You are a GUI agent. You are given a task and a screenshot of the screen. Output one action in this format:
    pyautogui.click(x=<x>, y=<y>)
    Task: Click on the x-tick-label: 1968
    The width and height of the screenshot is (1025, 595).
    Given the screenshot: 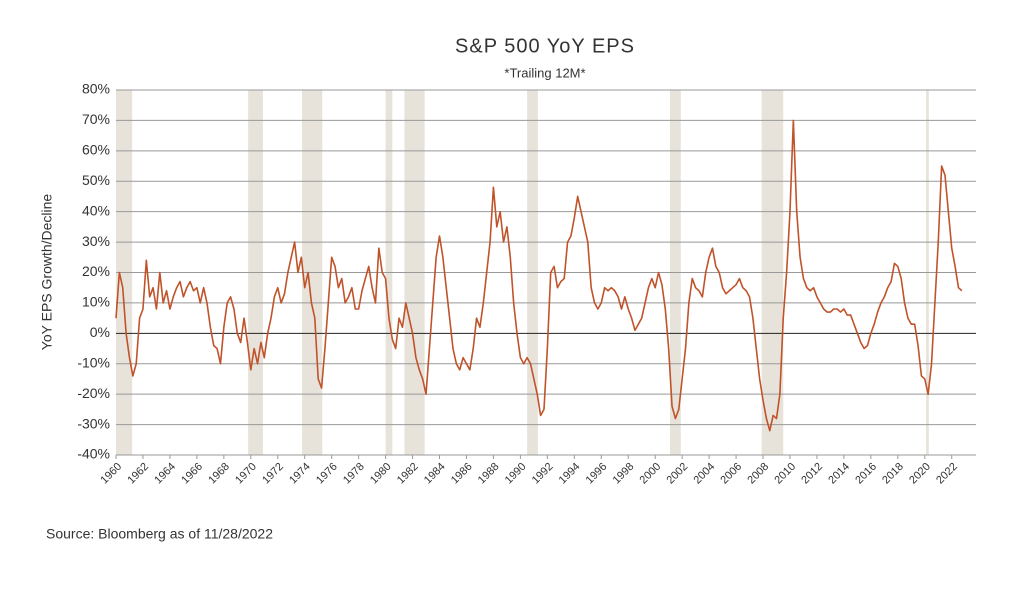 What is the action you would take?
    pyautogui.click(x=219, y=474)
    